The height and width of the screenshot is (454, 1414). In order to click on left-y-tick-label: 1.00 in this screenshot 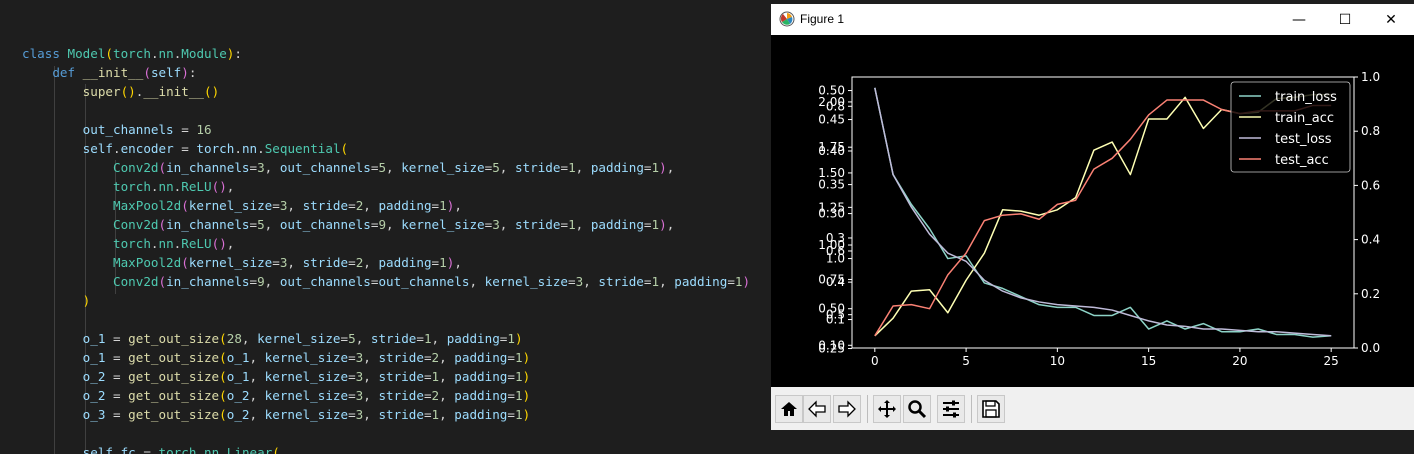, I will do `click(831, 245)`.